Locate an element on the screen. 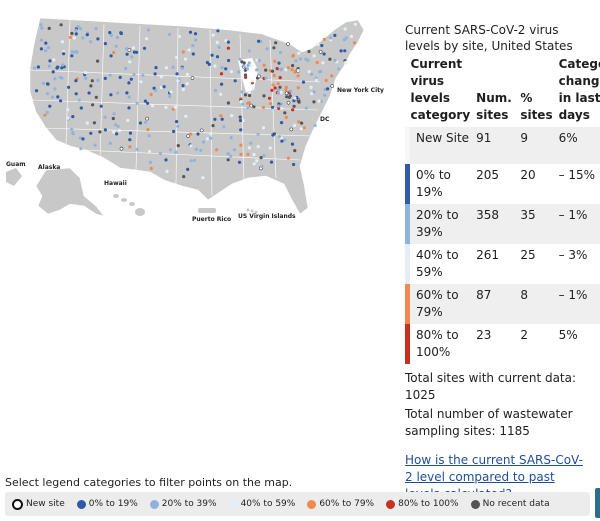  legend-item: 60% to 79% is located at coordinates (340, 504).